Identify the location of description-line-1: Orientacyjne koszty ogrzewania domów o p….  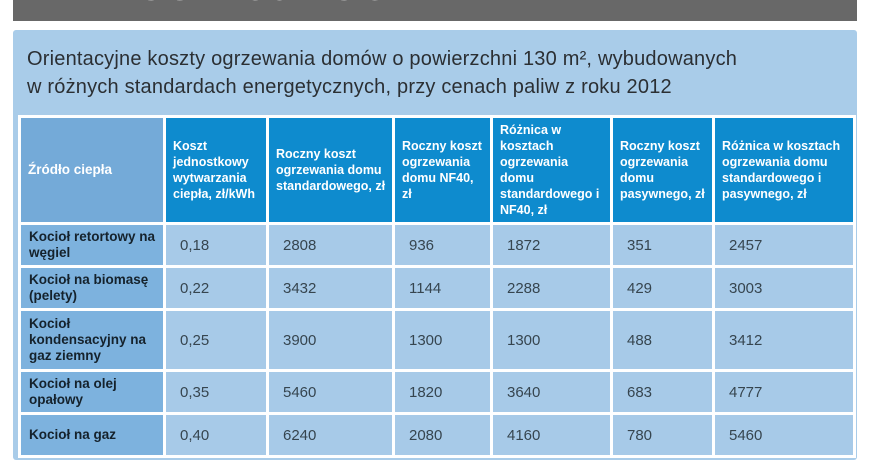
(382, 59).